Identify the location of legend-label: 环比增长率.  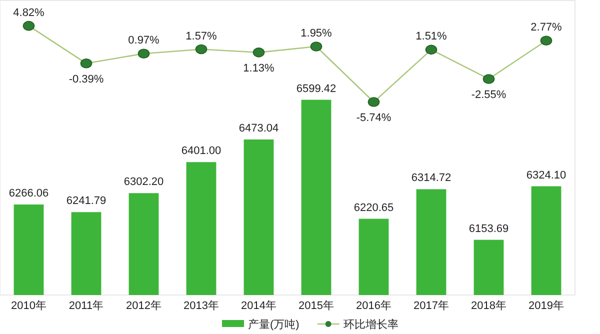
(370, 324).